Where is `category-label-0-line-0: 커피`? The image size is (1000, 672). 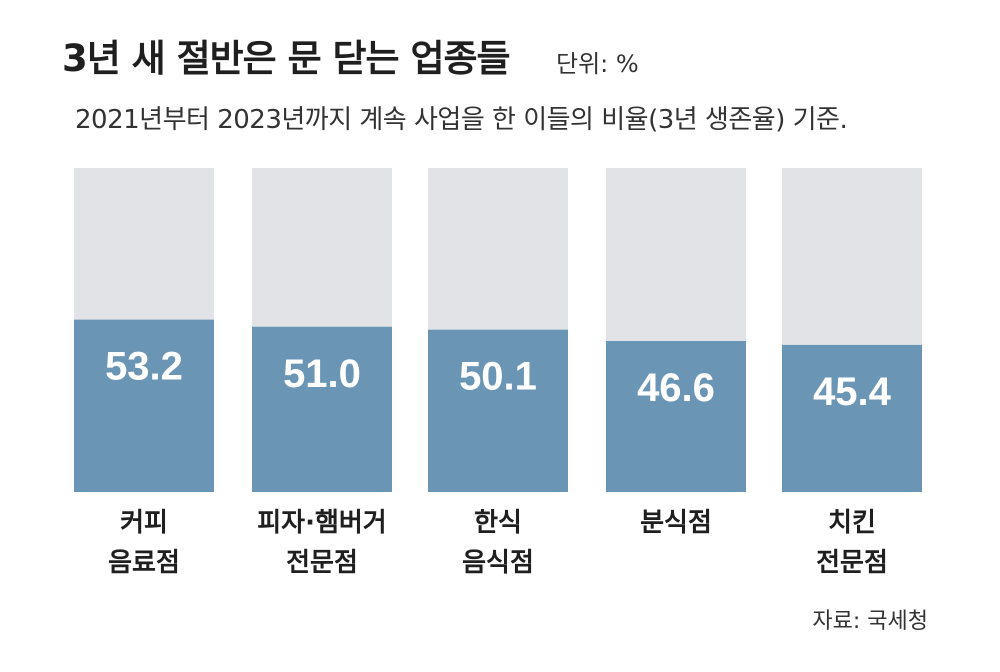 category-label-0-line-0: 커피 is located at coordinates (144, 523).